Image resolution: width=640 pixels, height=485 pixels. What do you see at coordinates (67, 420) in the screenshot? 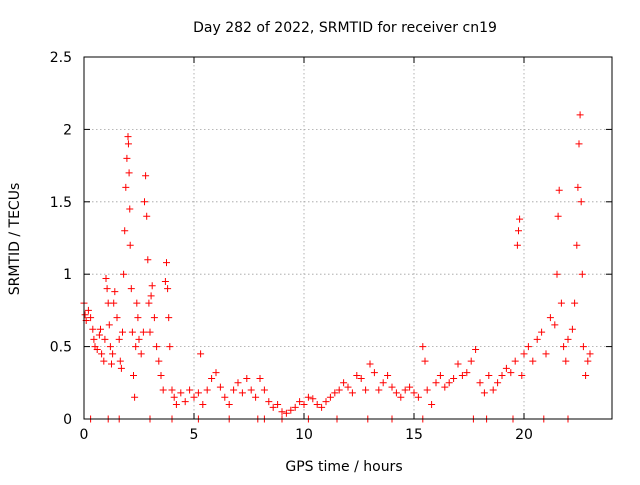
I see `y-tick-label: 0` at bounding box center [67, 420].